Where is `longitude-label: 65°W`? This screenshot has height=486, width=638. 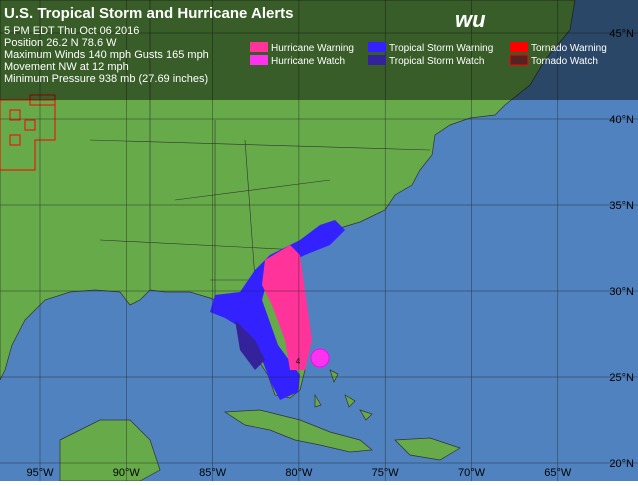 longitude-label: 65°W is located at coordinates (558, 473).